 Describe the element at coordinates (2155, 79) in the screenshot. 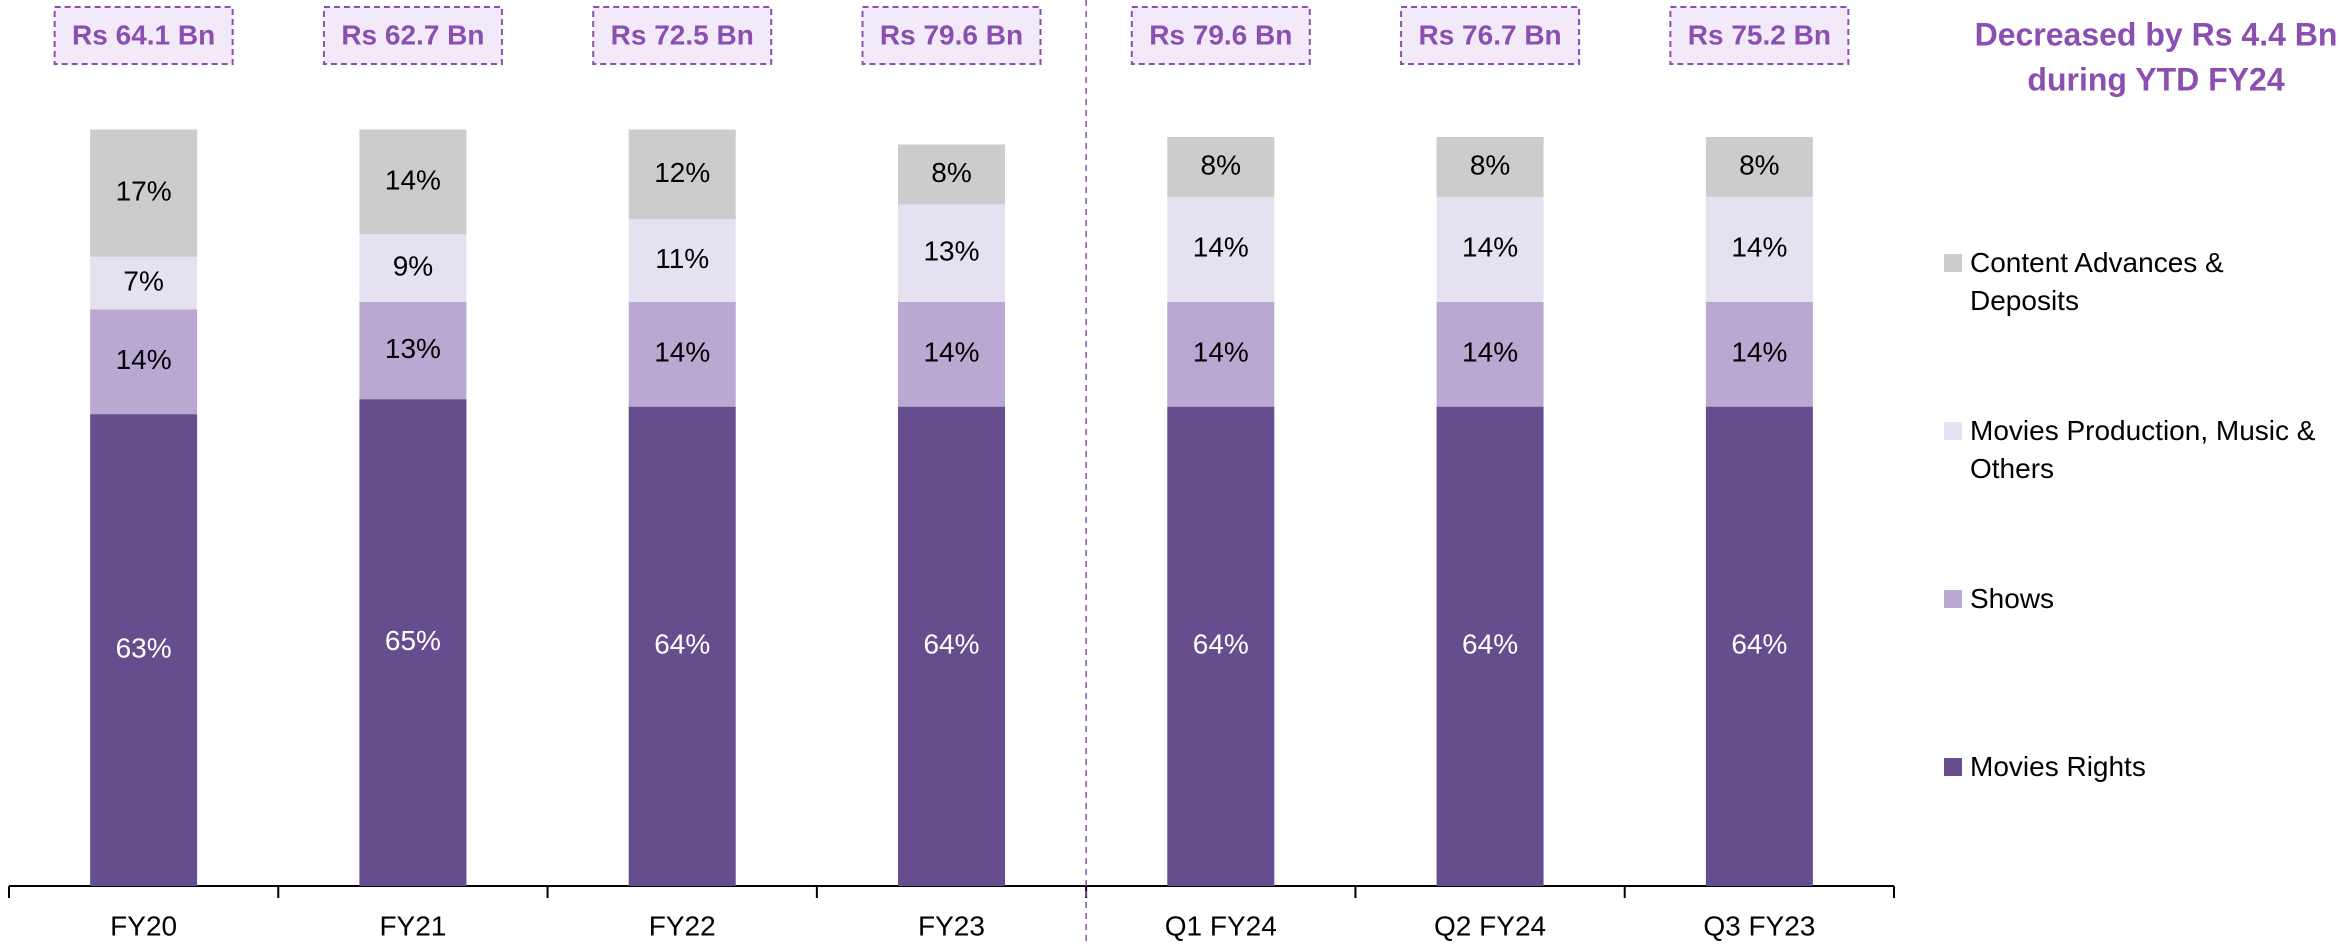

I see `annotation: during YTD FY24` at that location.